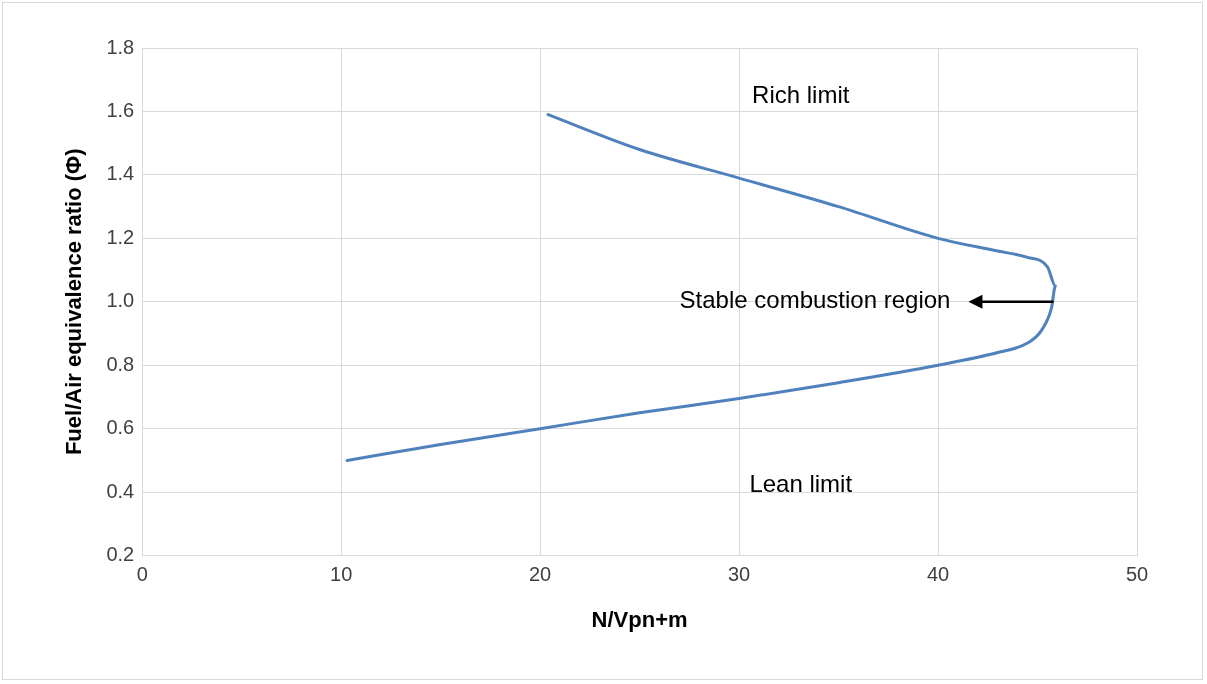  I want to click on y-tick-label: 0.2, so click(120, 554).